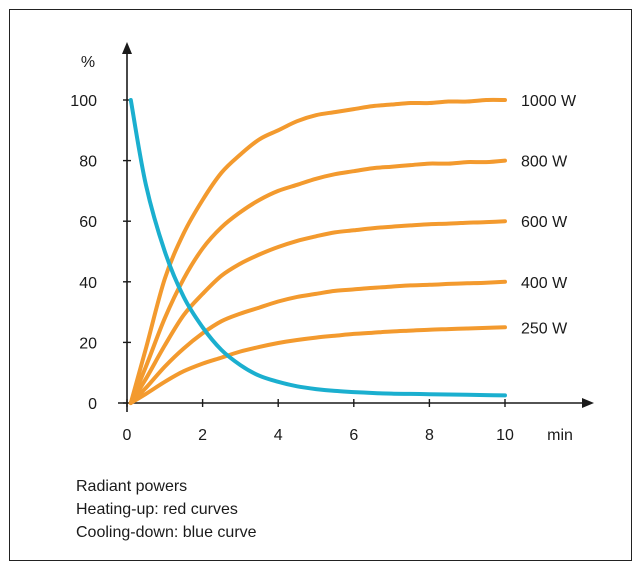 The height and width of the screenshot is (572, 643). Describe the element at coordinates (157, 509) in the screenshot. I see `caption-line-2: Heating-up: red curves` at that location.